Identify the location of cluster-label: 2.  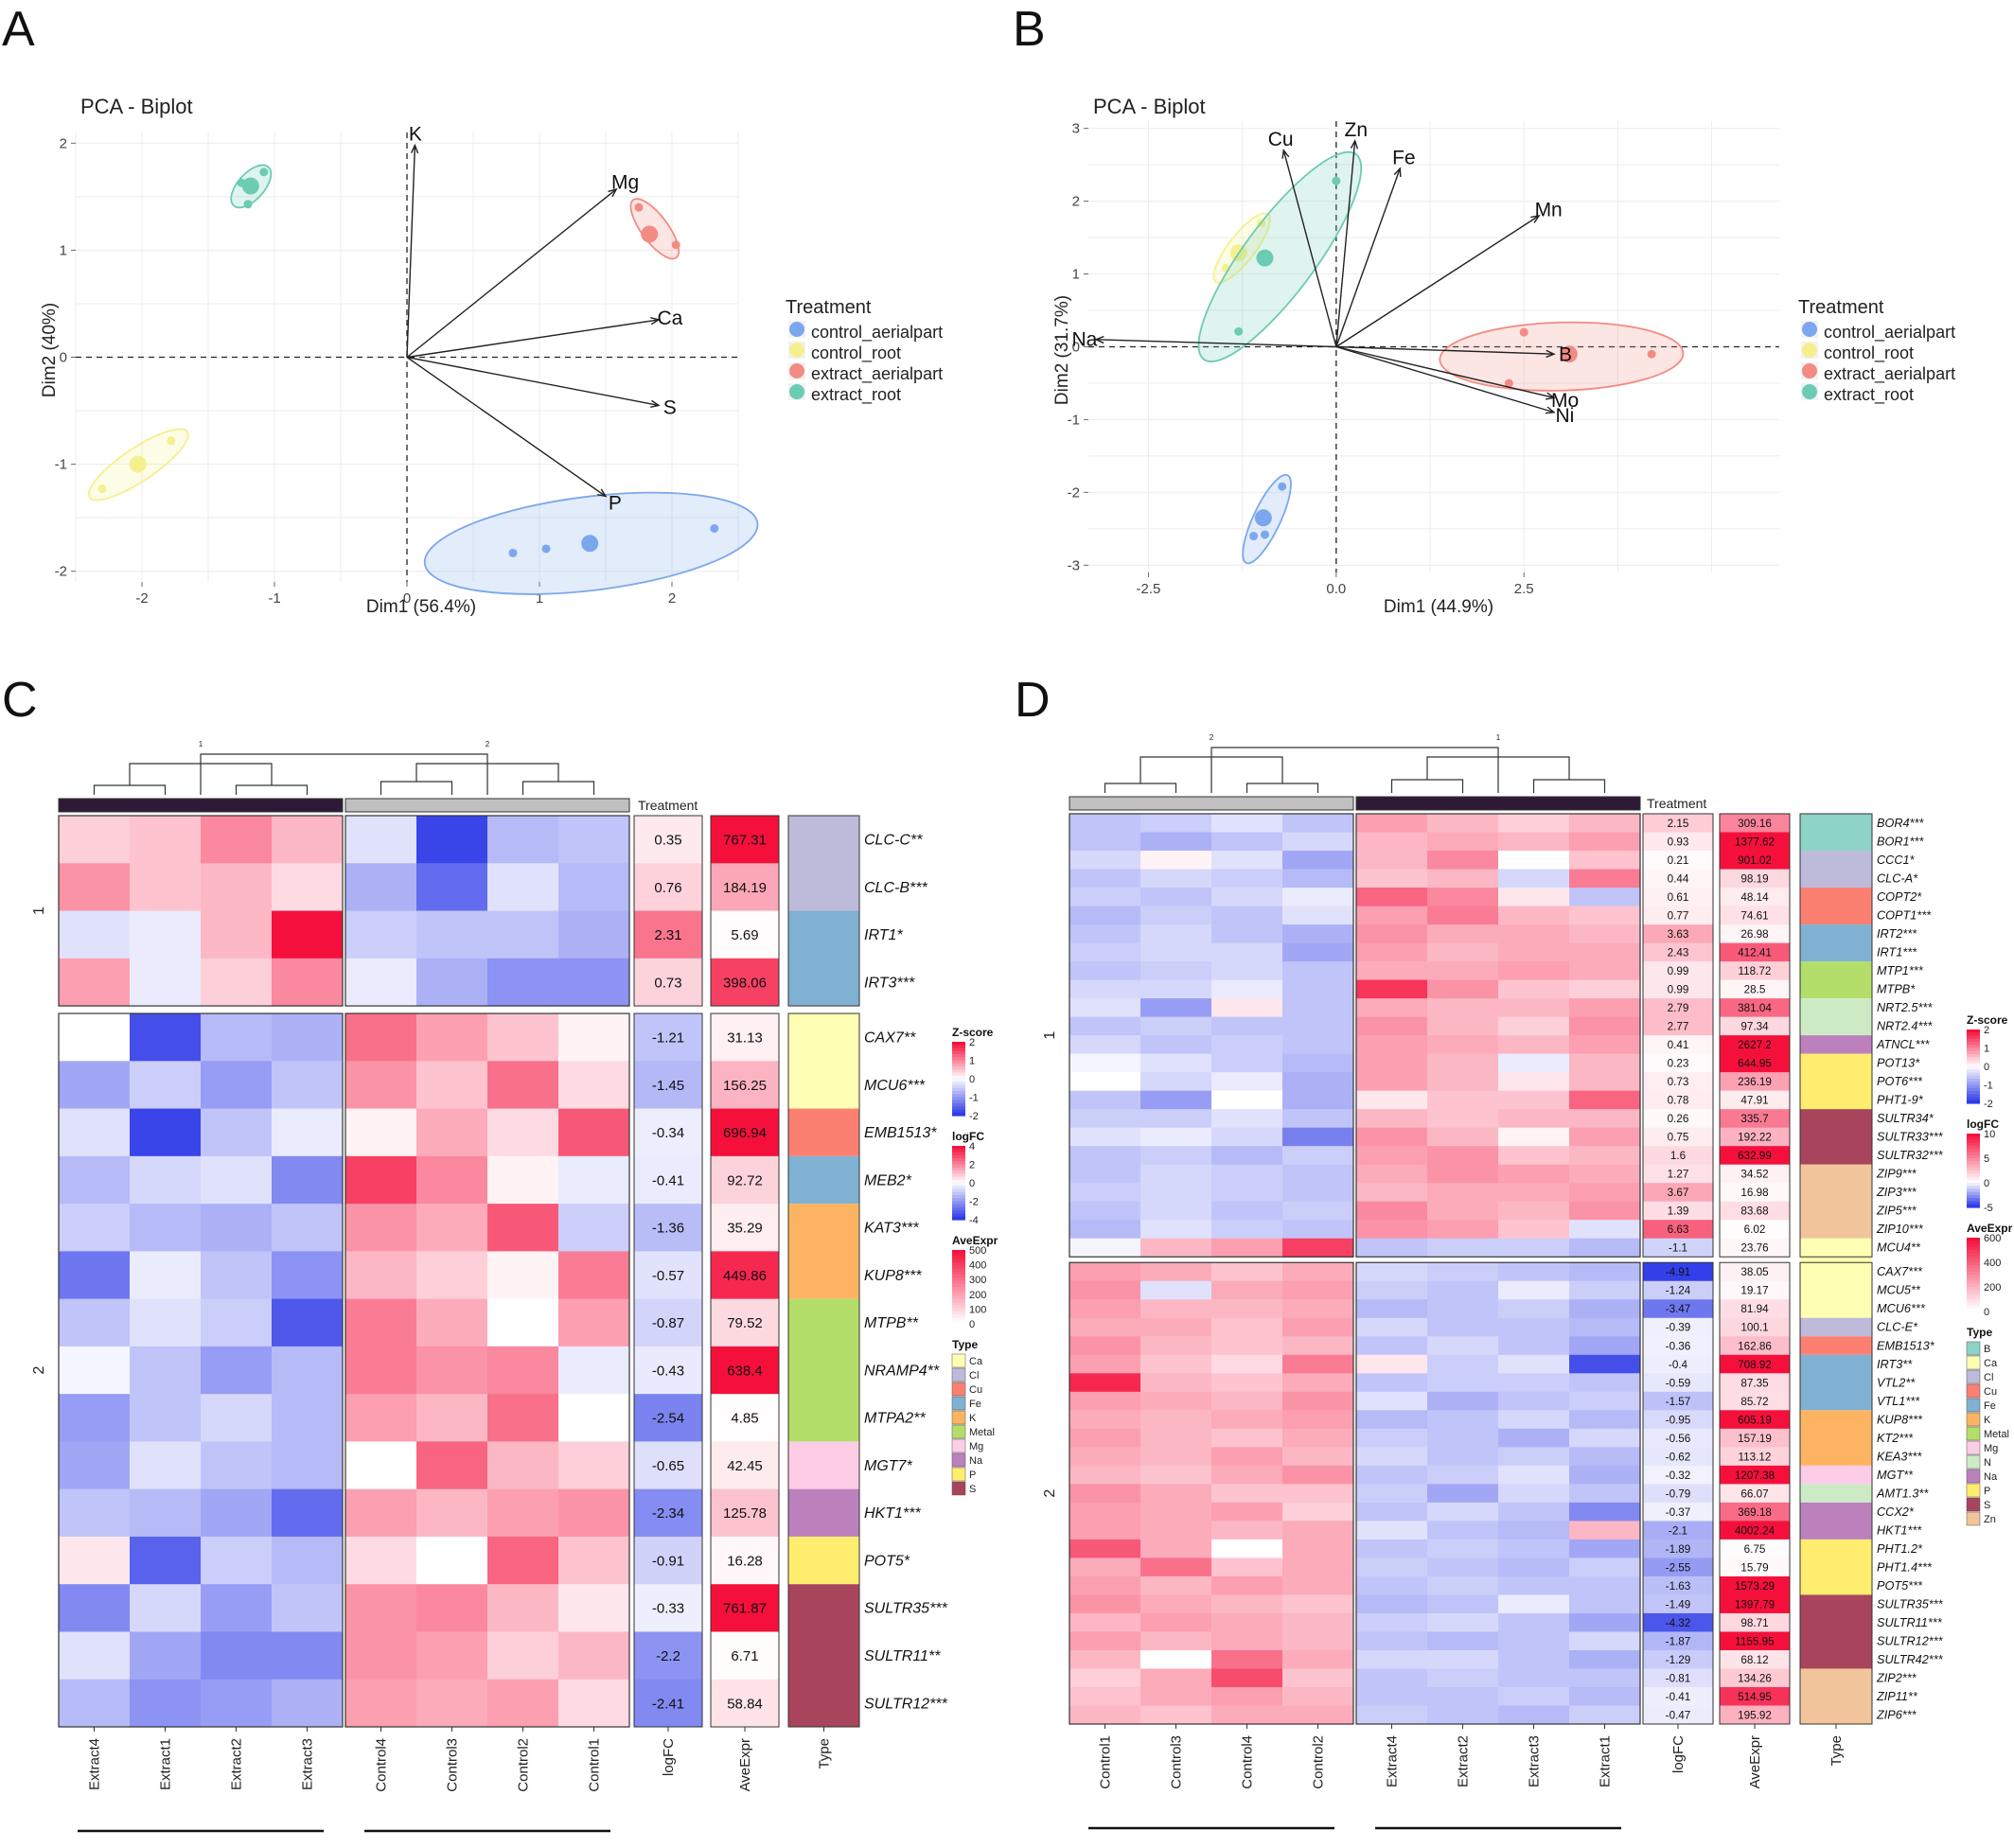
(1050, 1494).